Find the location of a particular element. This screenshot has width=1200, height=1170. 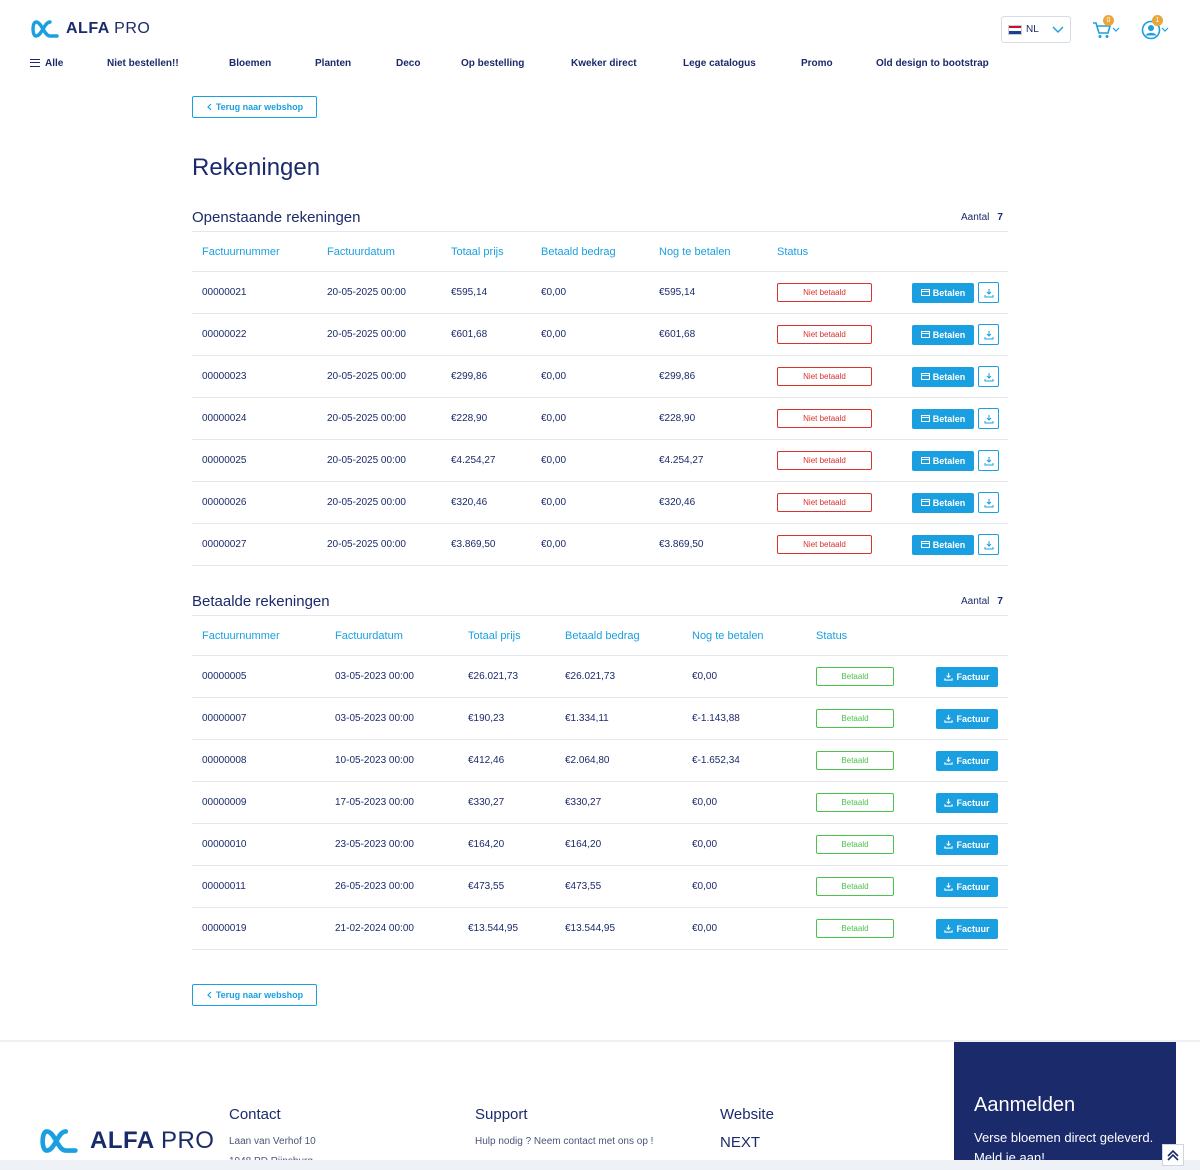

invoice-date: 10-05-2023 00:00 is located at coordinates (374, 760).